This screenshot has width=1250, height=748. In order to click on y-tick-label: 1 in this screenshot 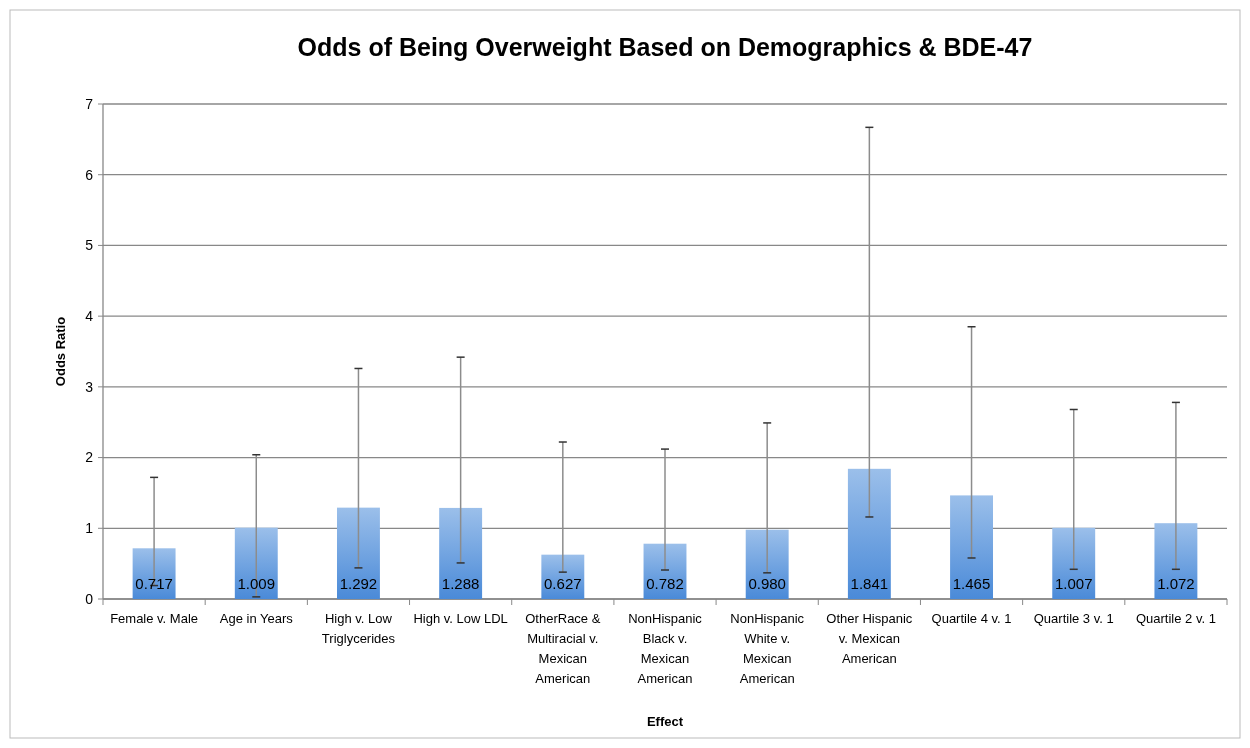, I will do `click(89, 528)`.